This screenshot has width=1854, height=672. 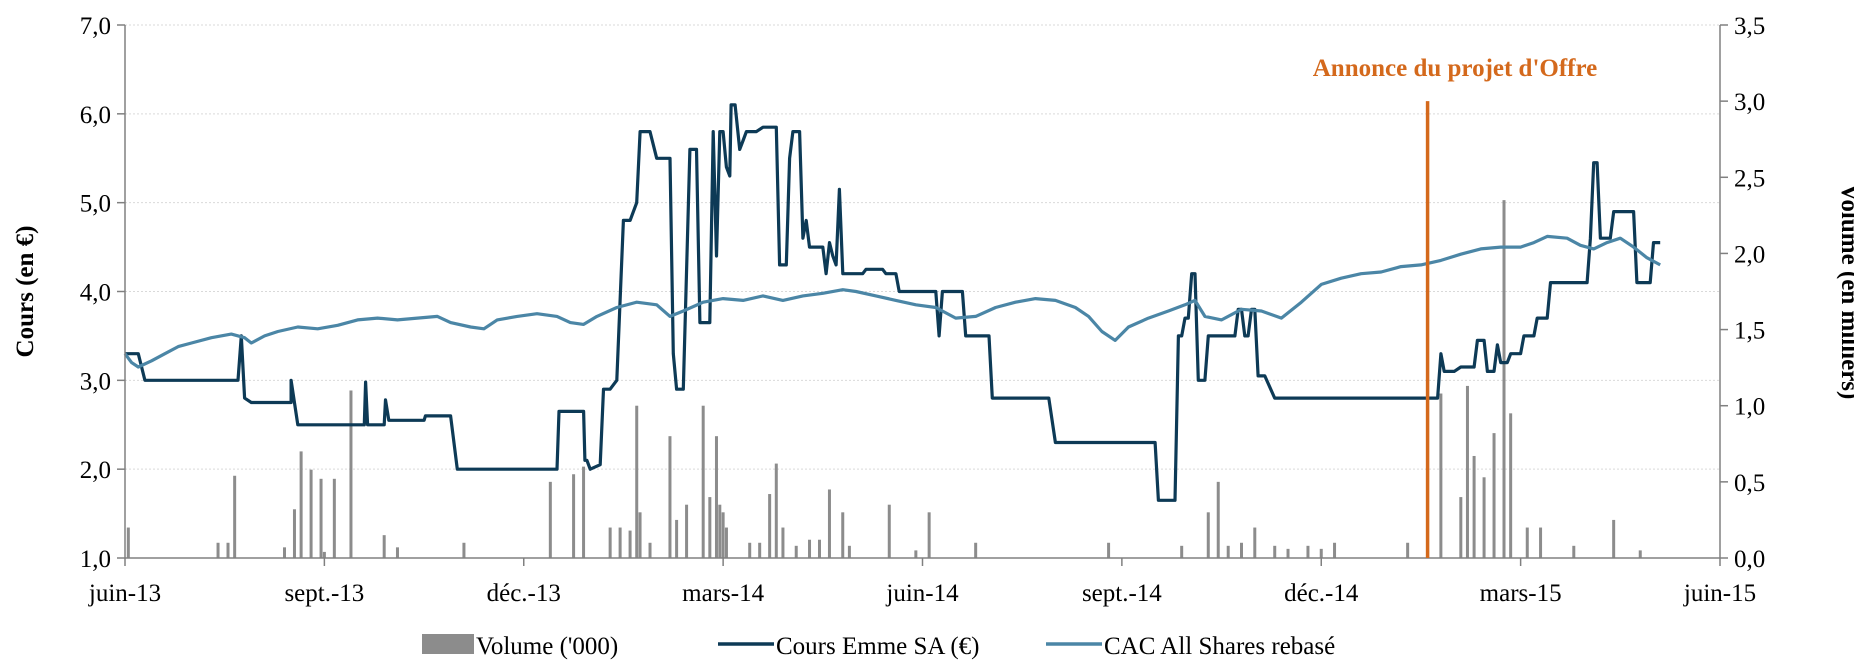 What do you see at coordinates (1749, 407) in the screenshot?
I see `y2-tick-label: 1,0` at bounding box center [1749, 407].